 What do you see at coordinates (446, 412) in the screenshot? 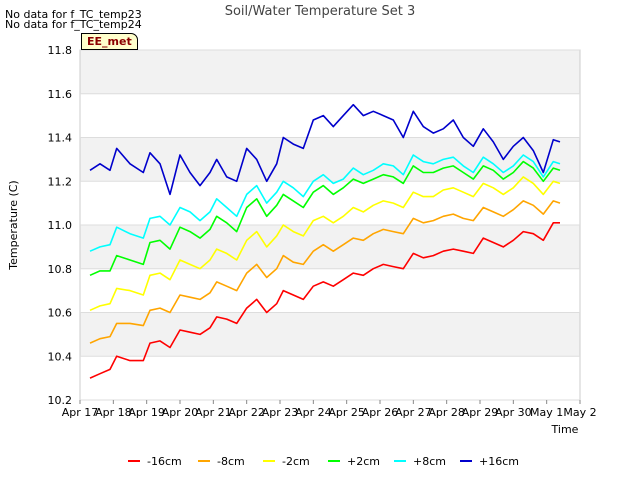
I see `x-tick-label: Apr 28` at bounding box center [446, 412].